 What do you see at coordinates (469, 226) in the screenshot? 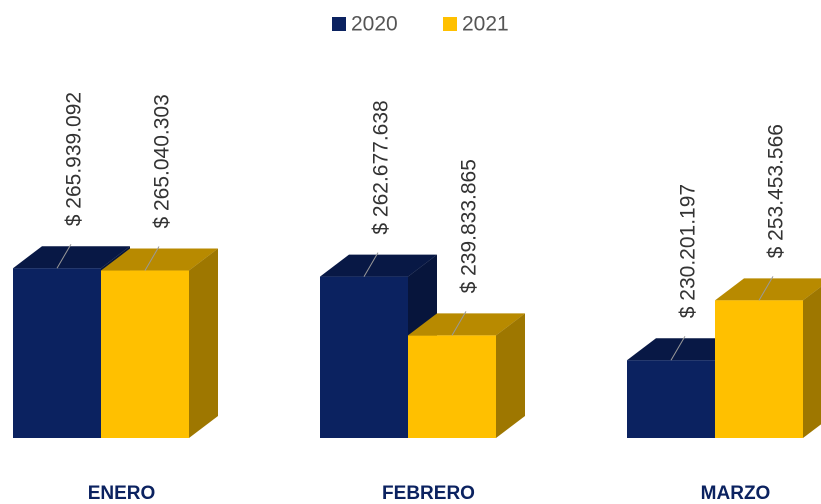
I see `data-label: $ 239.833.865` at bounding box center [469, 226].